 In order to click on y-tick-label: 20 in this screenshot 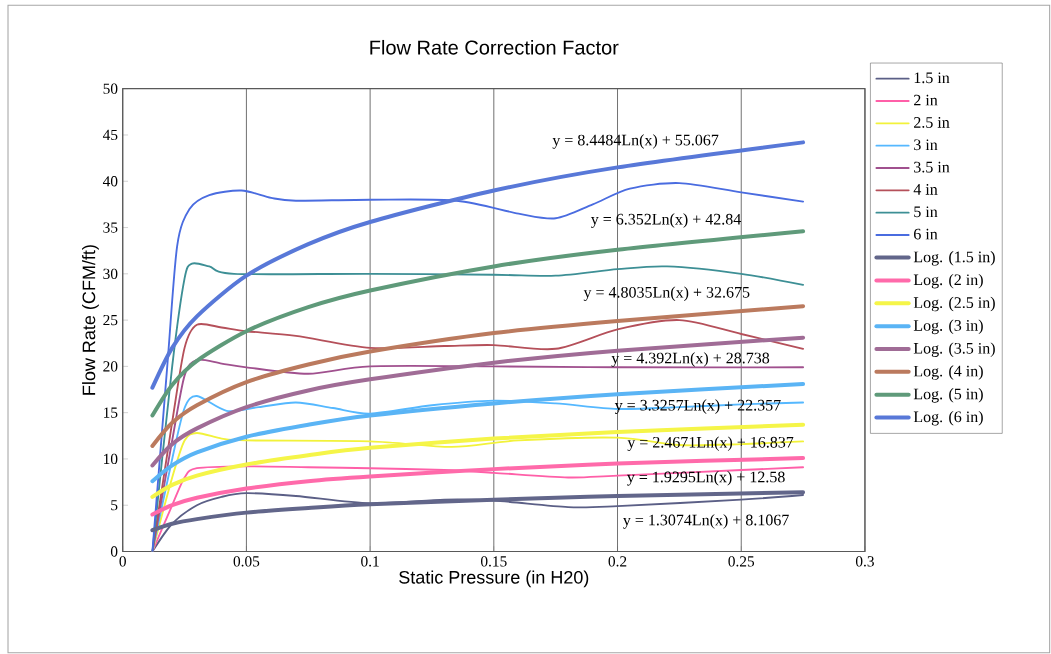, I will do `click(110, 366)`.